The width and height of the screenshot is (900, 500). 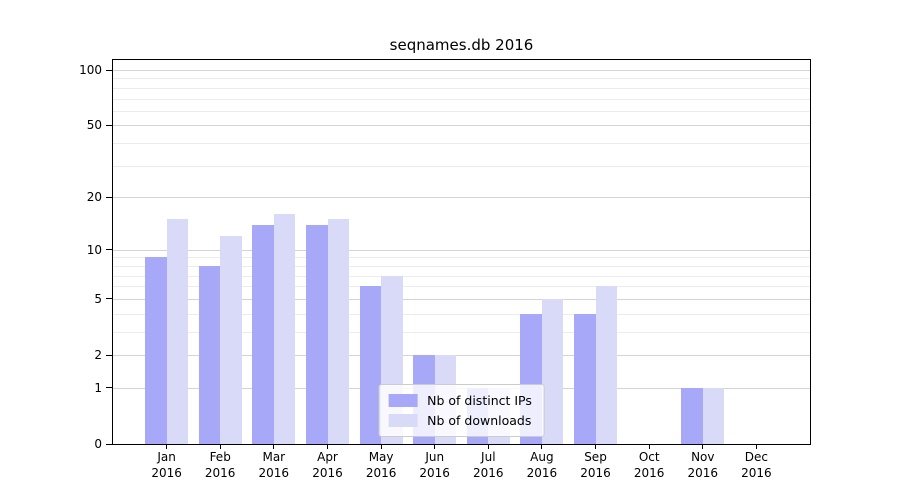 What do you see at coordinates (220, 465) in the screenshot?
I see `x-tick-label-feb: Feb 2016` at bounding box center [220, 465].